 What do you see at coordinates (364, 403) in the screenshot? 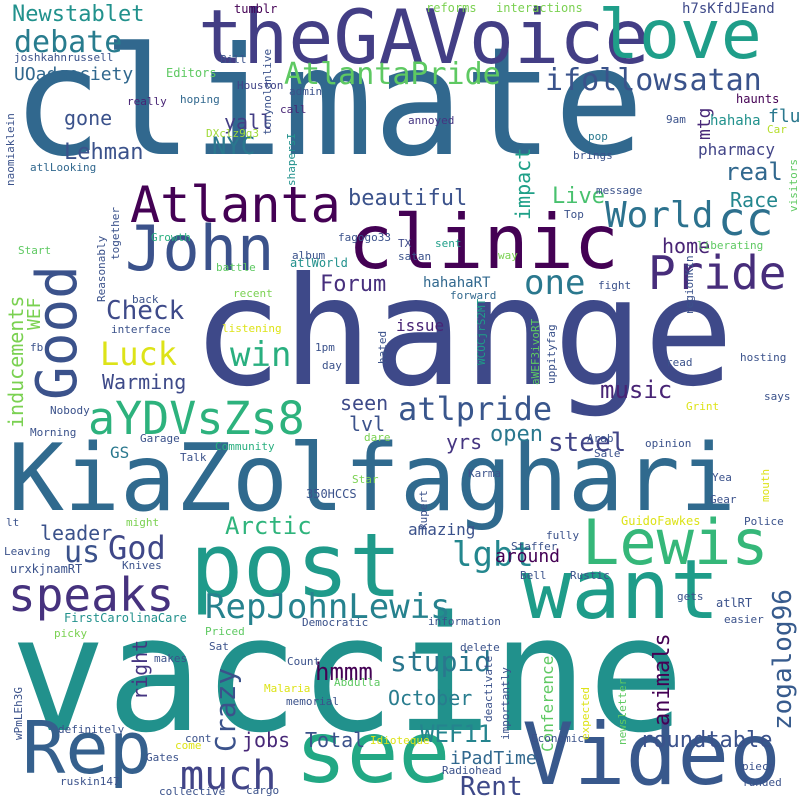
I see `word-seen: seen` at bounding box center [364, 403].